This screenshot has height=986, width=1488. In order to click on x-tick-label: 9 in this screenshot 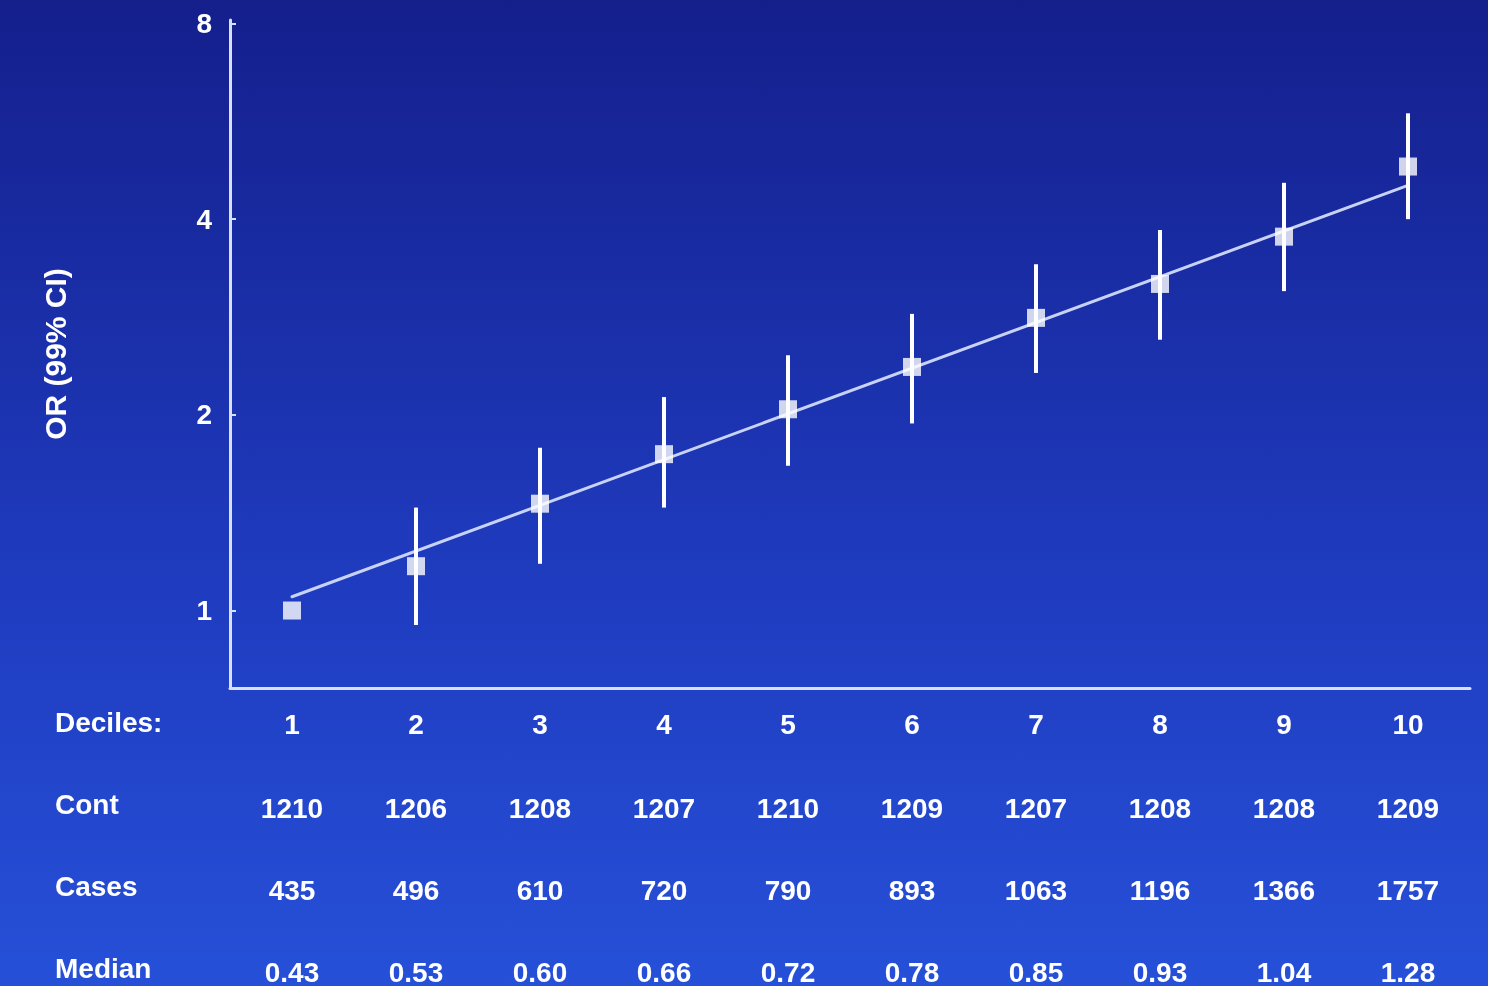, I will do `click(1284, 724)`.